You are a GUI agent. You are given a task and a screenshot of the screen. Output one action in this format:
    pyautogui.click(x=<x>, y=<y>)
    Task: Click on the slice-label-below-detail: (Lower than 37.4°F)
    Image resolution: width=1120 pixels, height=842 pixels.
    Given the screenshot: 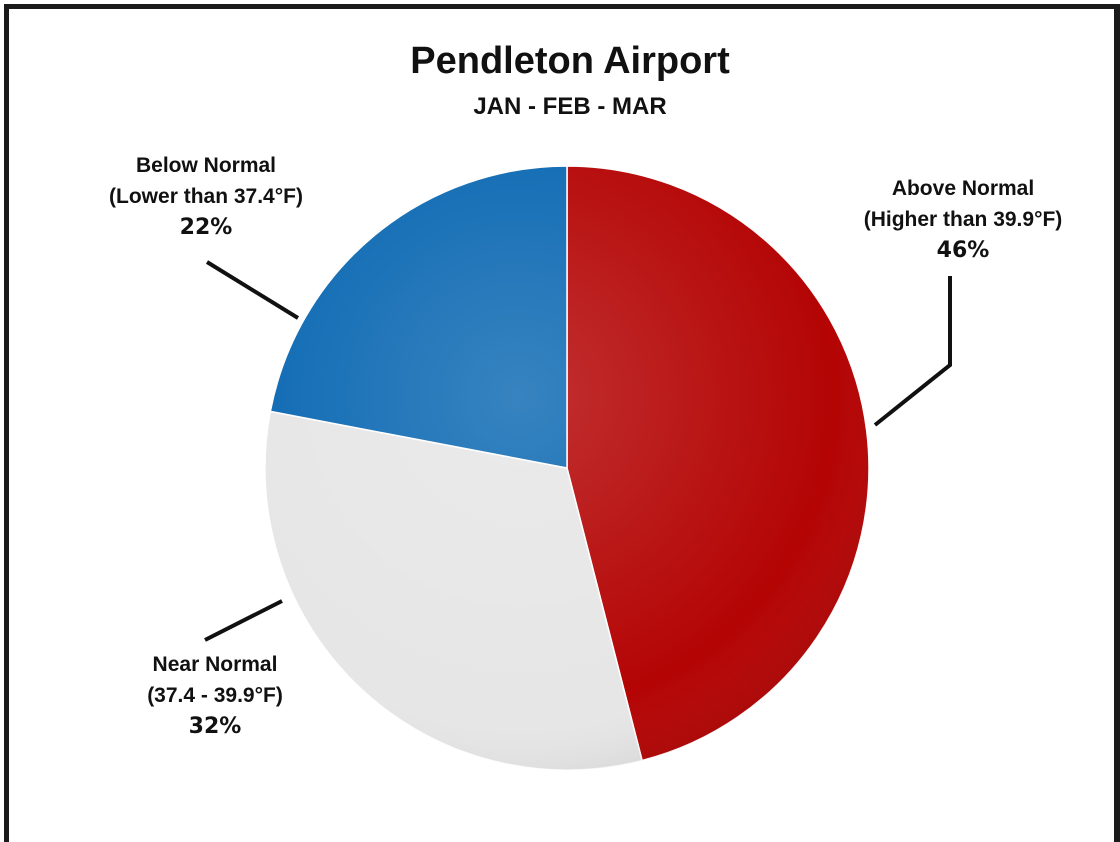 What is the action you would take?
    pyautogui.click(x=206, y=196)
    